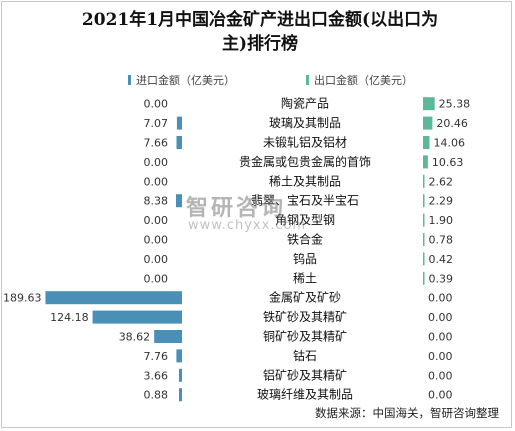 This screenshot has height=431, width=515. What do you see at coordinates (69, 317) in the screenshot?
I see `import-value-label: 124.18` at bounding box center [69, 317].